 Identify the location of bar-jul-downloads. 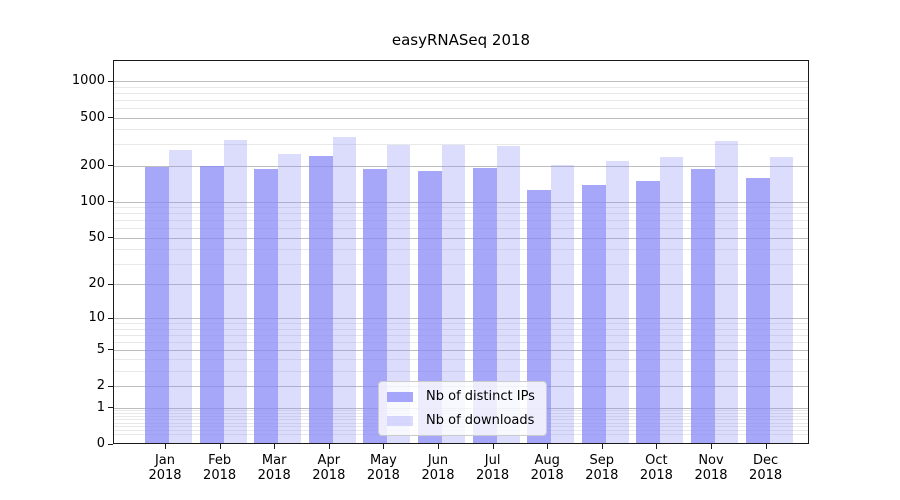
(508, 294).